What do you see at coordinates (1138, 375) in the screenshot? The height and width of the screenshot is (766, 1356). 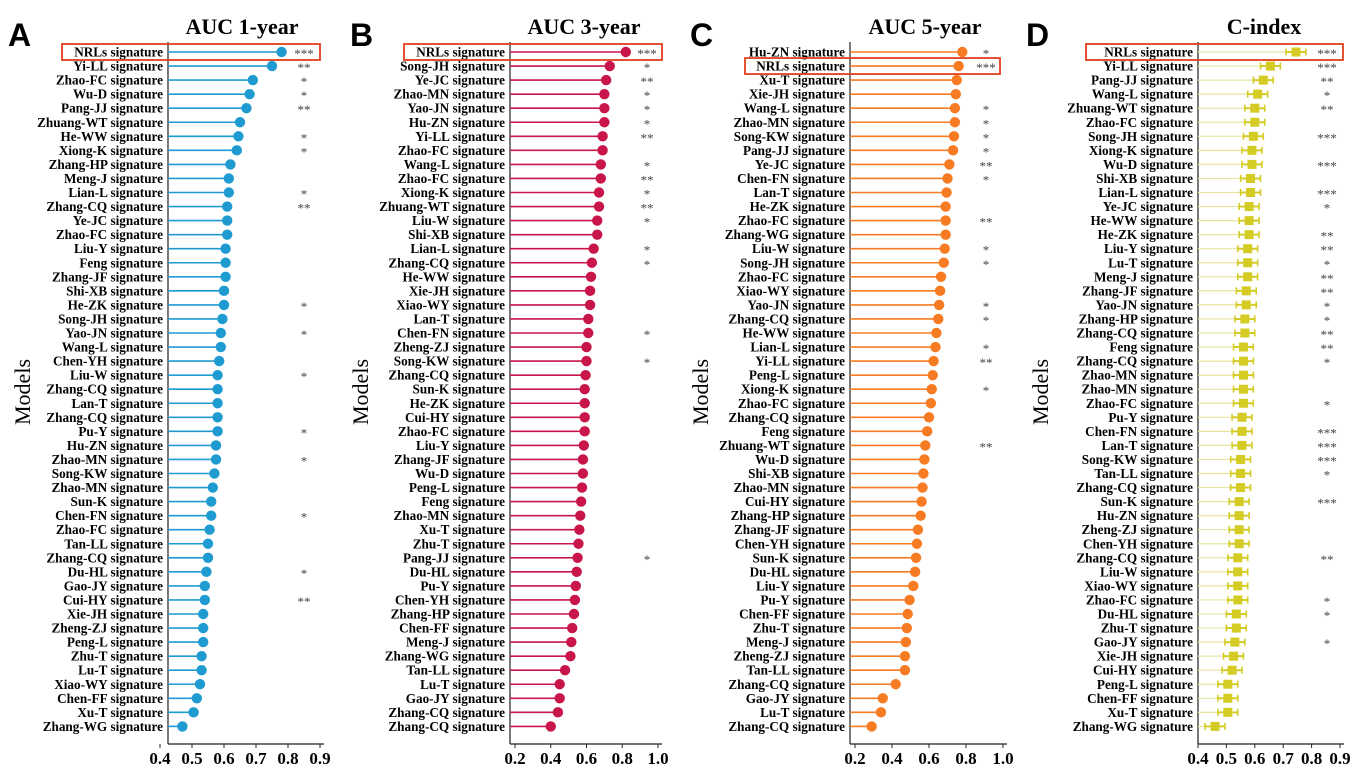 I see `panel-d-row-label: Zhao-MN signature` at bounding box center [1138, 375].